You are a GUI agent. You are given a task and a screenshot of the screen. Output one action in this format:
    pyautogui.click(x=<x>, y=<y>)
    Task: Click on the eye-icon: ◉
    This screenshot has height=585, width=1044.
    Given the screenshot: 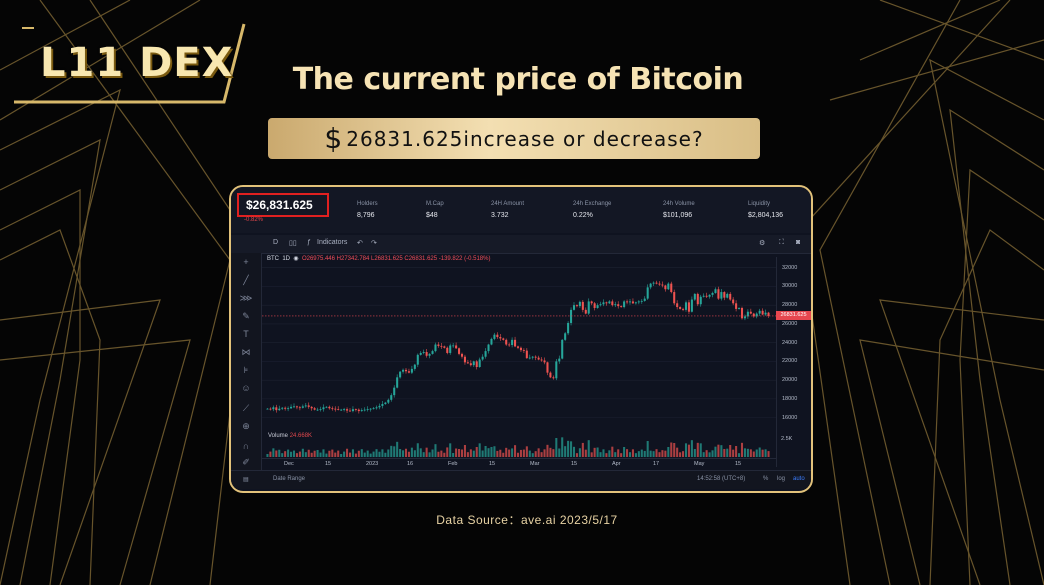 What is the action you would take?
    pyautogui.click(x=296, y=259)
    